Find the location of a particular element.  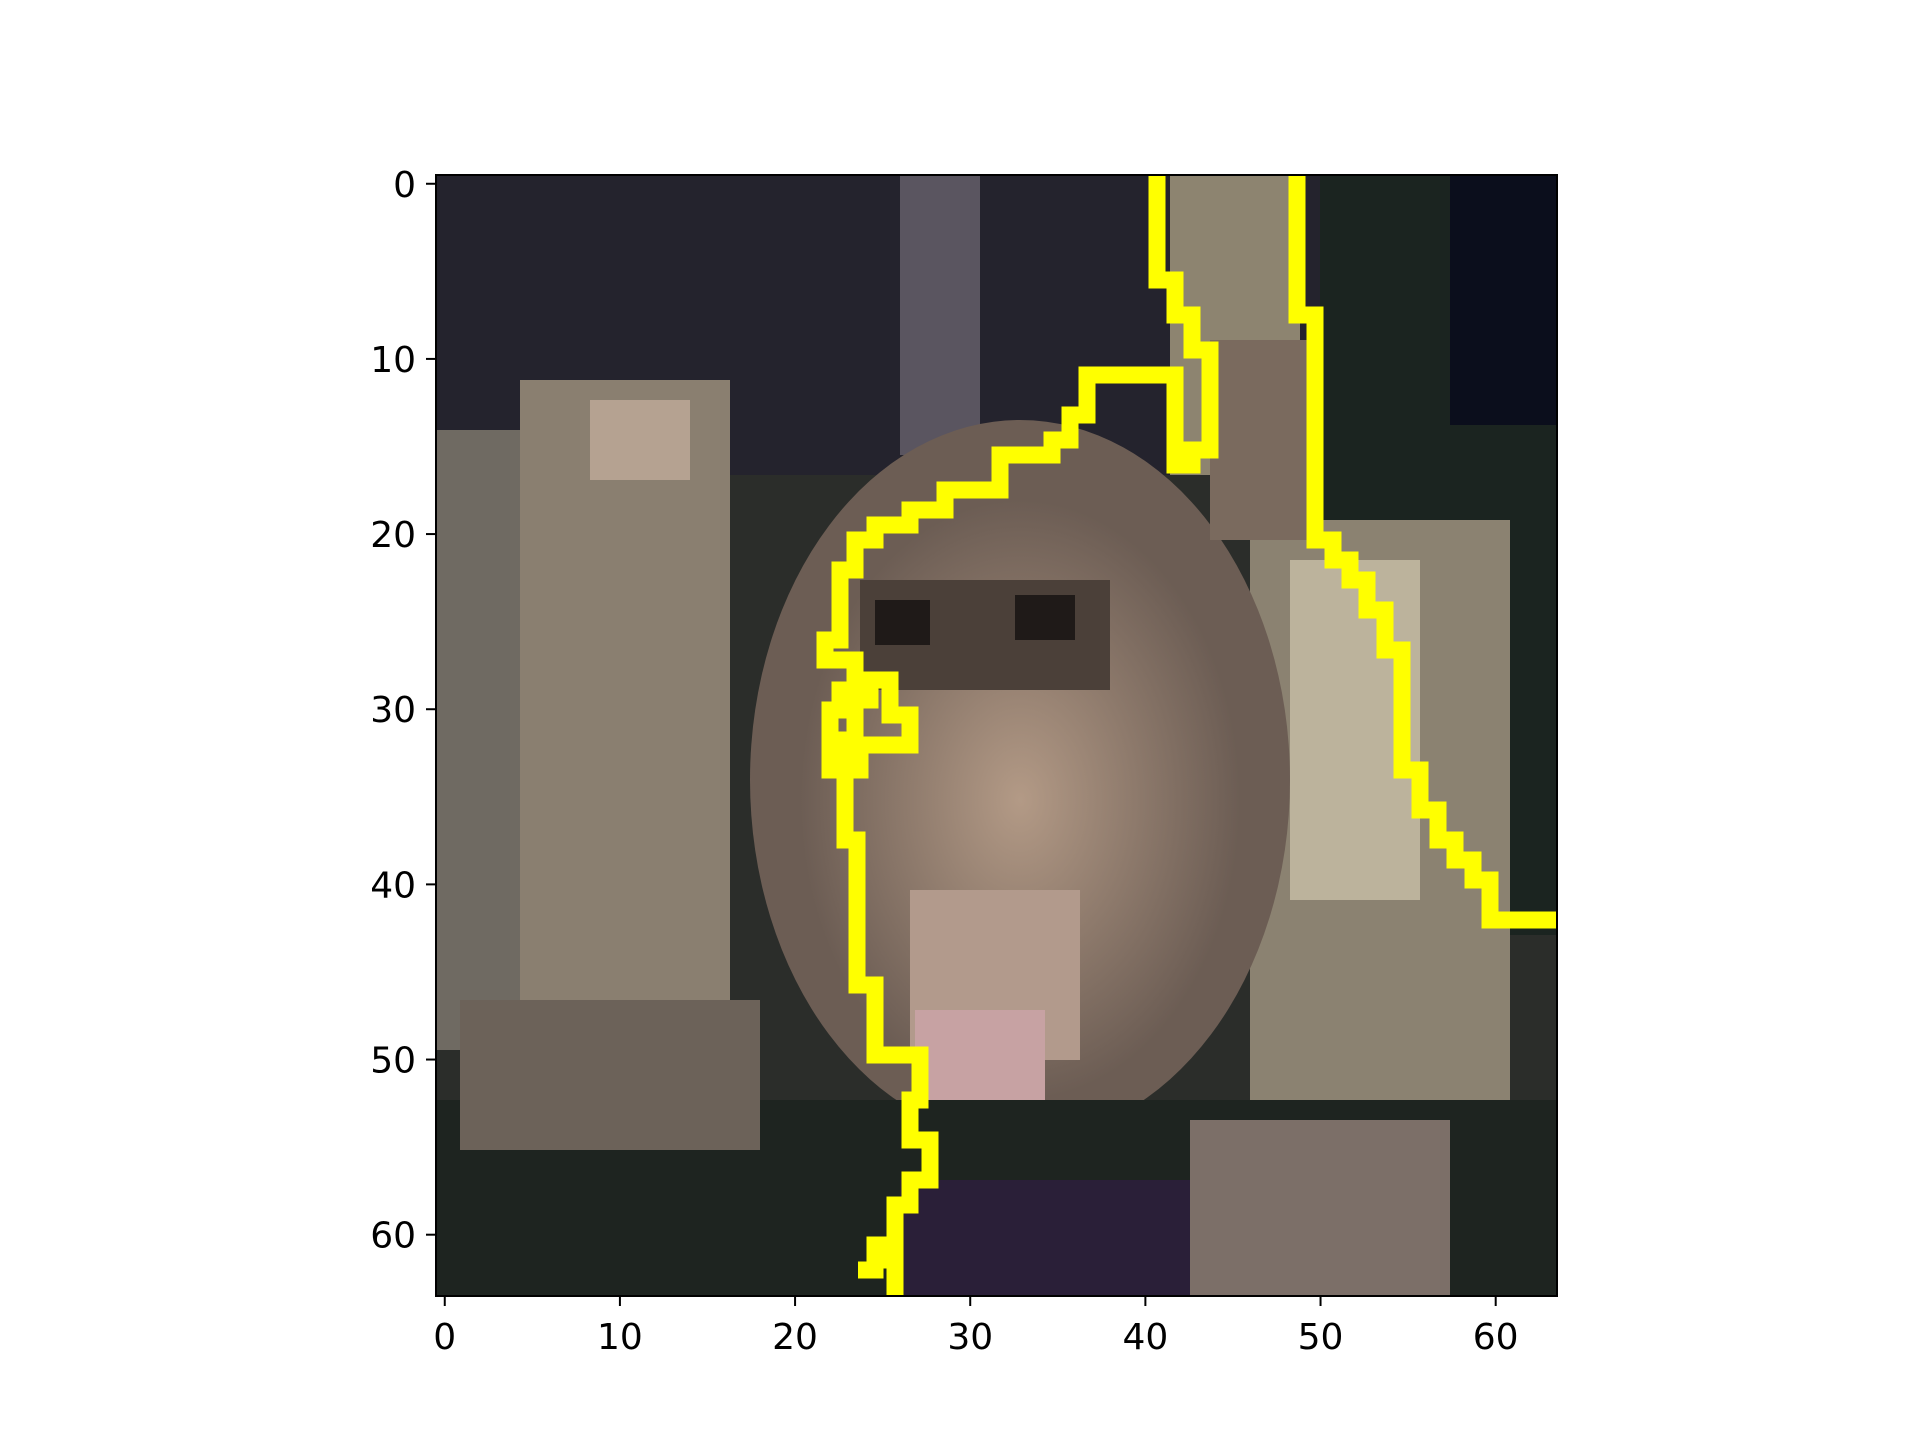

boundary-right-edge is located at coordinates (1422, 552).